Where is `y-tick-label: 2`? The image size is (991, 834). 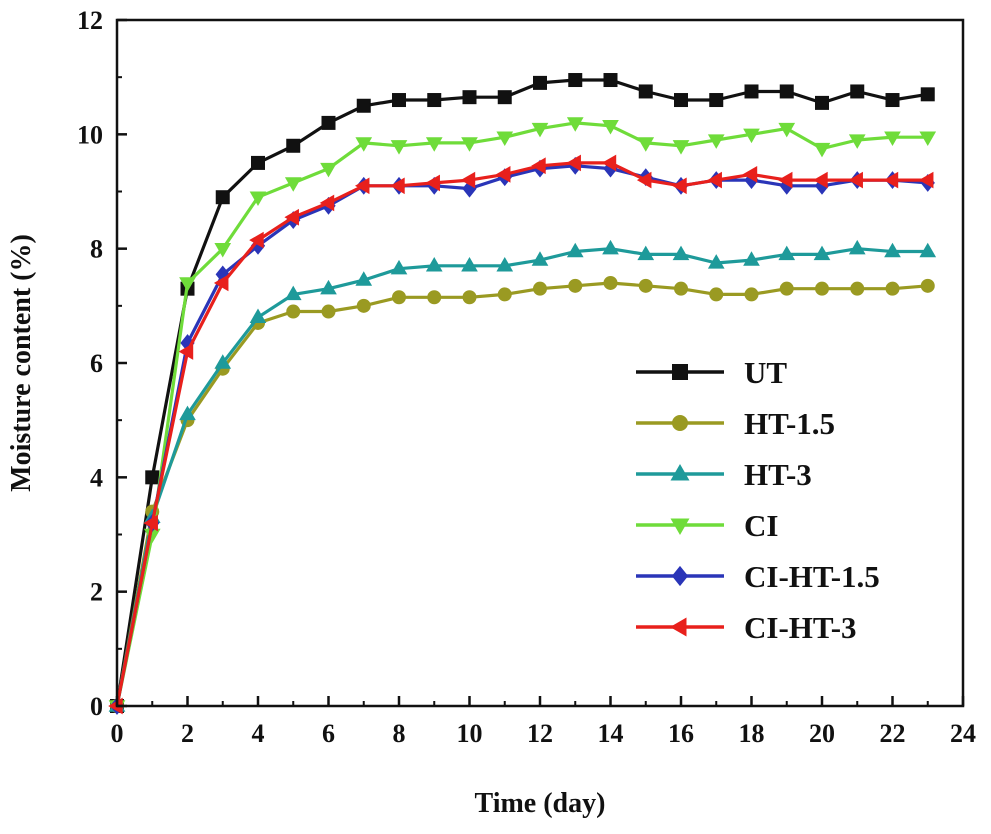 y-tick-label: 2 is located at coordinates (96, 592).